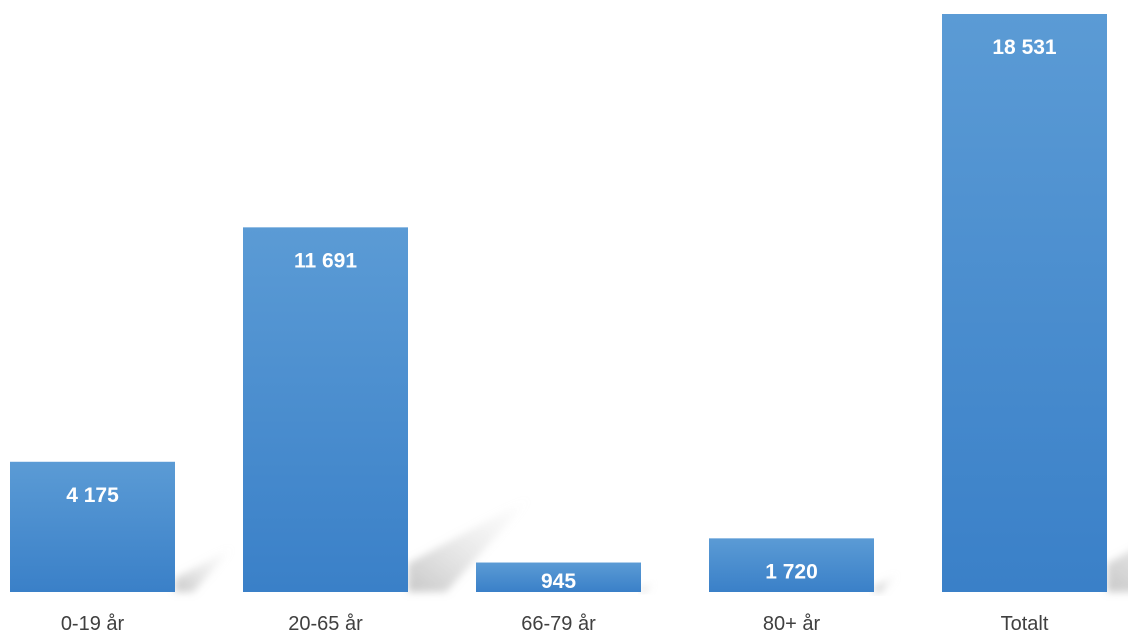  I want to click on category-label: 80+ år, so click(792, 623).